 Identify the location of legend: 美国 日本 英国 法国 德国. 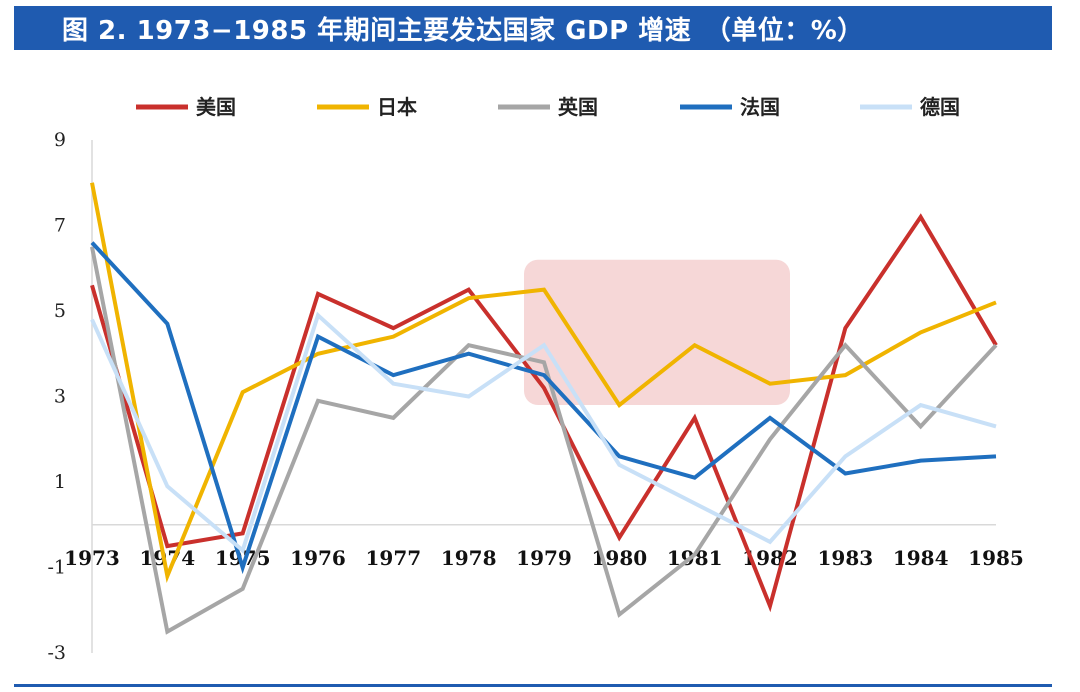
(548, 107).